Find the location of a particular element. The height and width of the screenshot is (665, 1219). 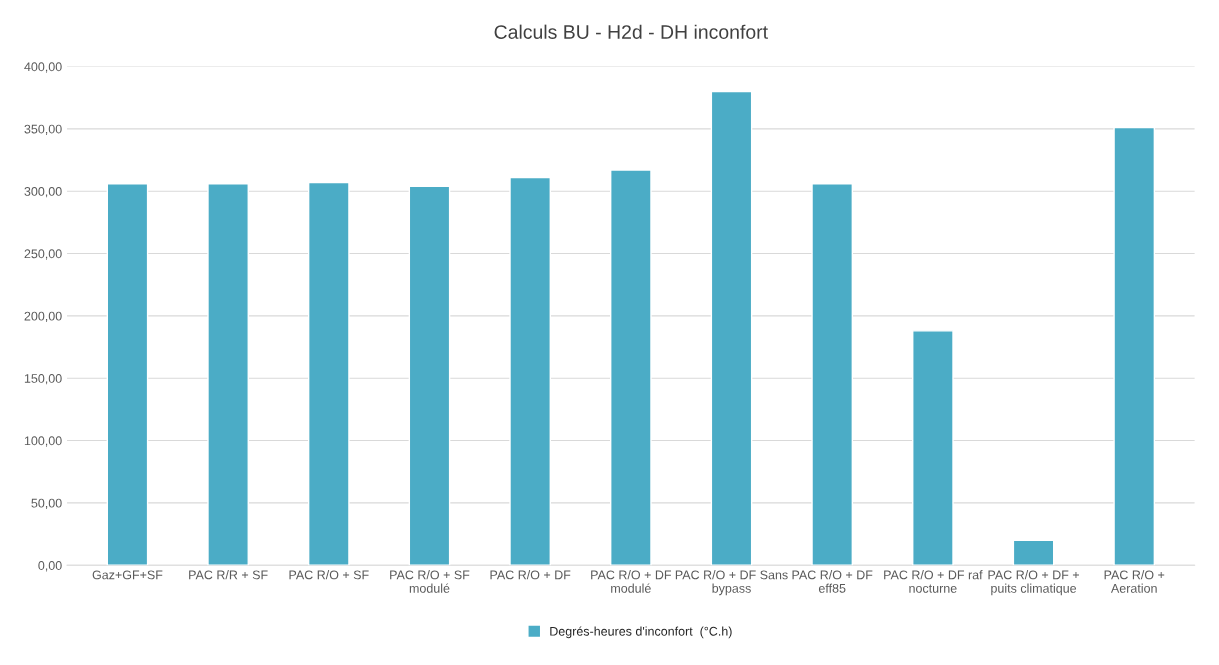

x-tick-label: PAC R/O + Aeration is located at coordinates (1134, 581).